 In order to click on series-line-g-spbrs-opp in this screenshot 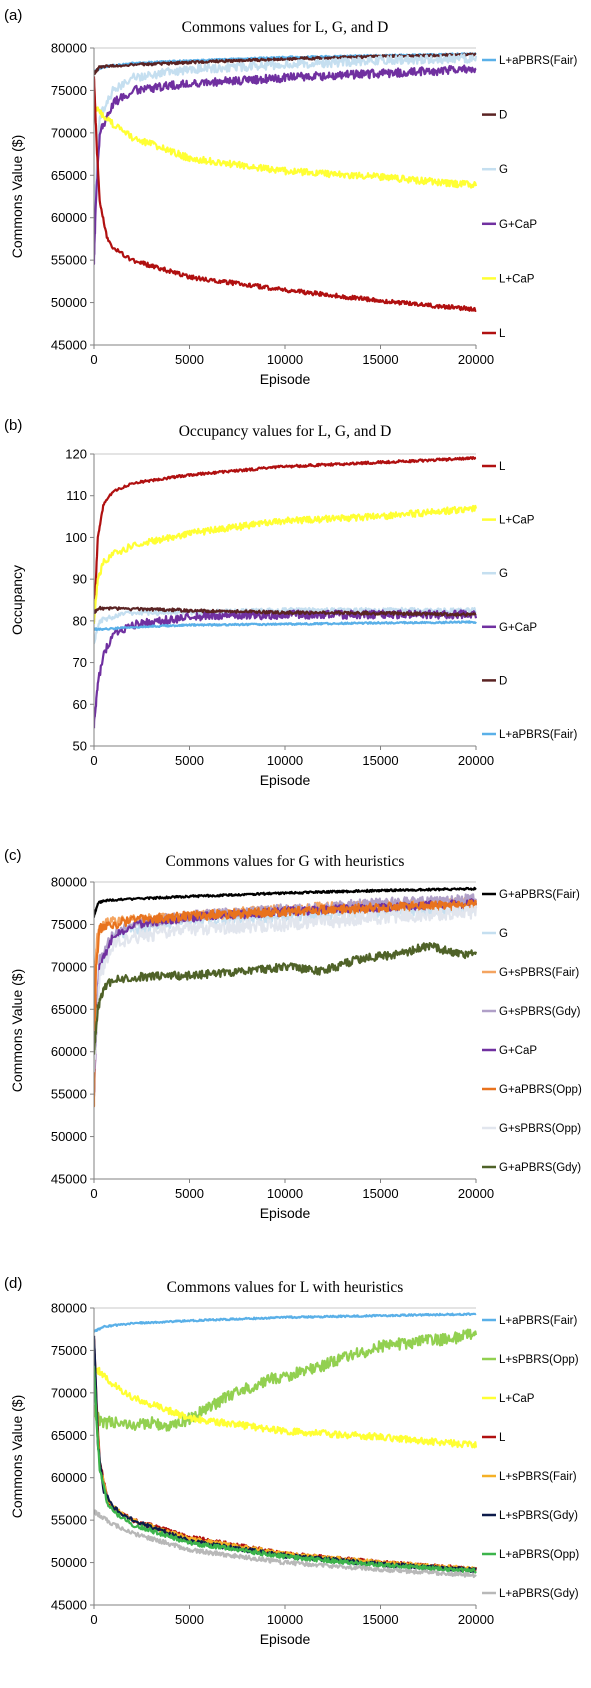, I will do `click(286, 988)`.